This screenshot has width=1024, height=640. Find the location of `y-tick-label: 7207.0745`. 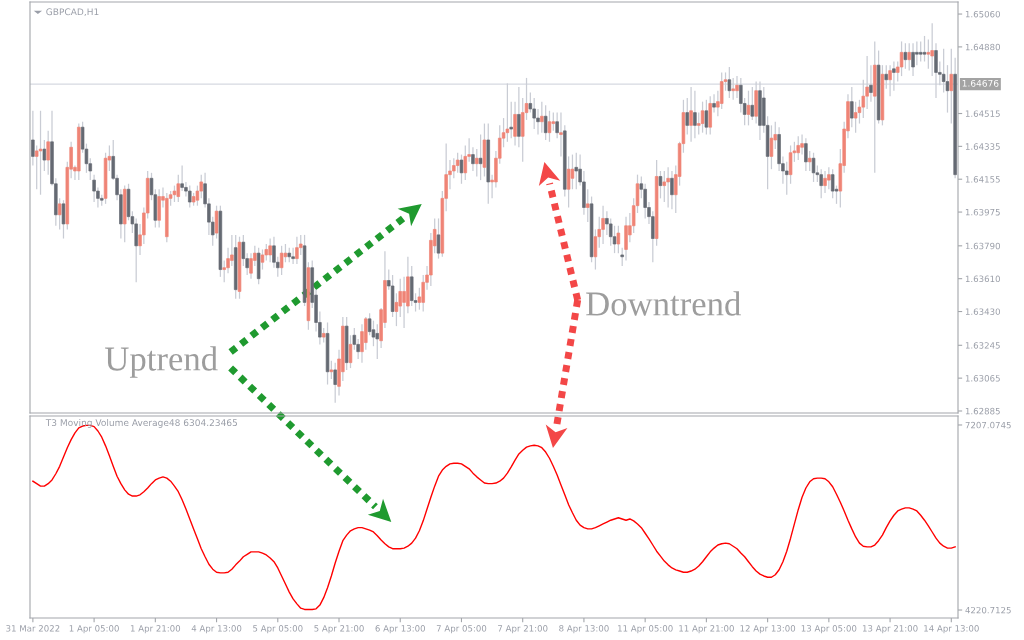

y-tick-label: 7207.0745 is located at coordinates (988, 425).